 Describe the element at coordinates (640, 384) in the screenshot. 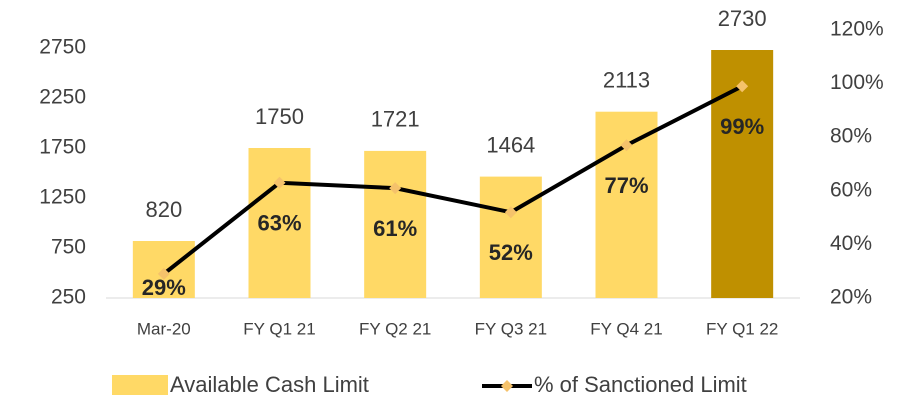

I see `legend-label: % of Sanctioned Limit` at that location.